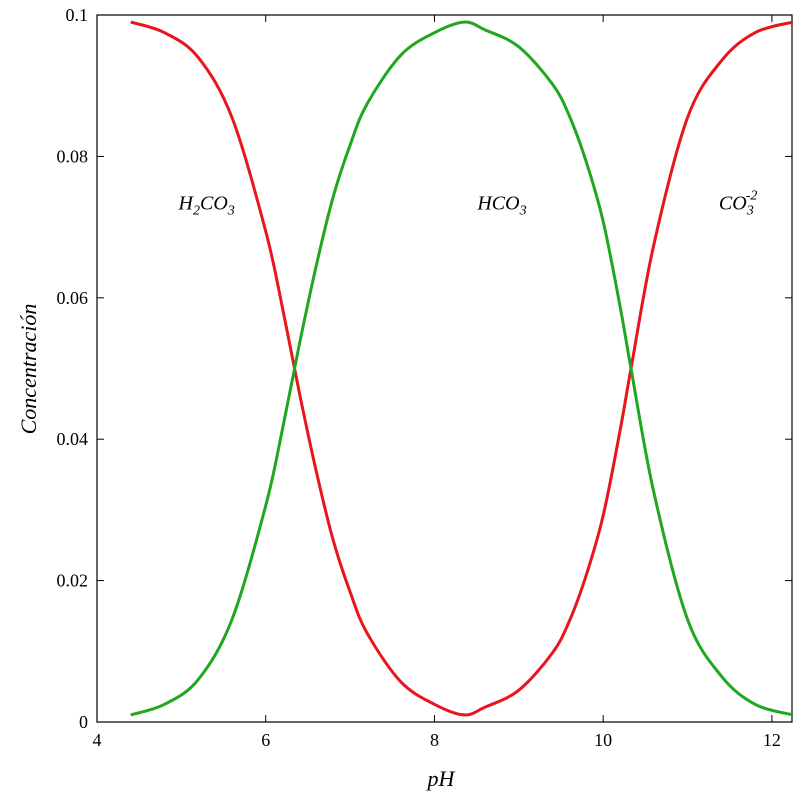 This screenshot has height=795, width=793. Describe the element at coordinates (73, 439) in the screenshot. I see `y-tick-label: 0.04` at that location.